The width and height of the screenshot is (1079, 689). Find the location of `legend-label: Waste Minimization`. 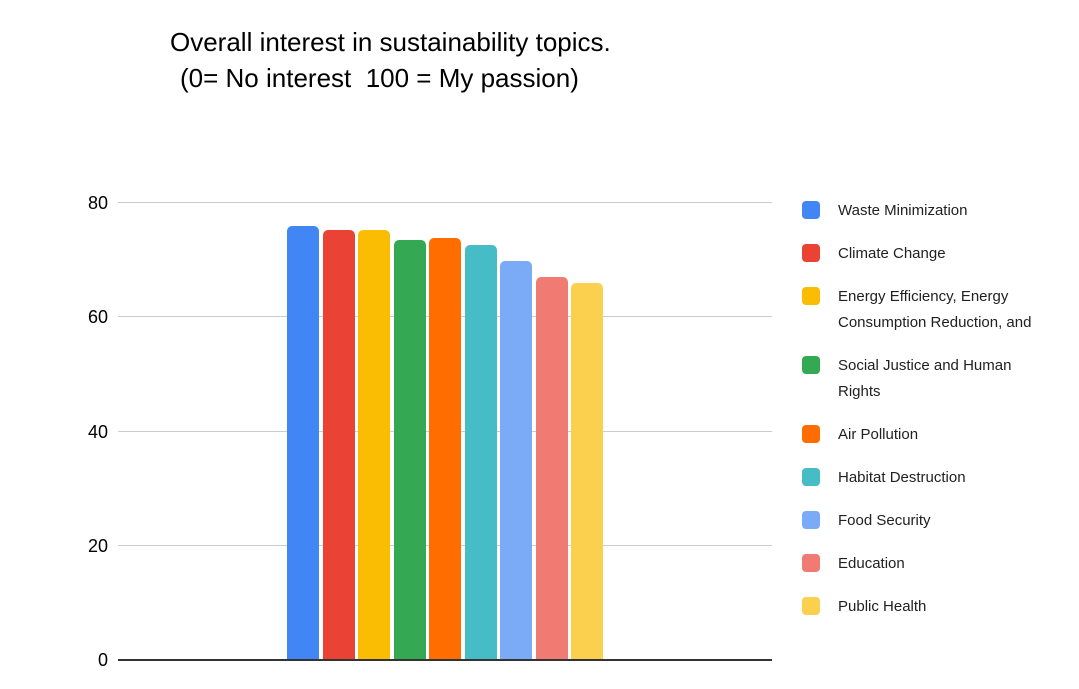

legend-label: Waste Minimization is located at coordinates (903, 210).